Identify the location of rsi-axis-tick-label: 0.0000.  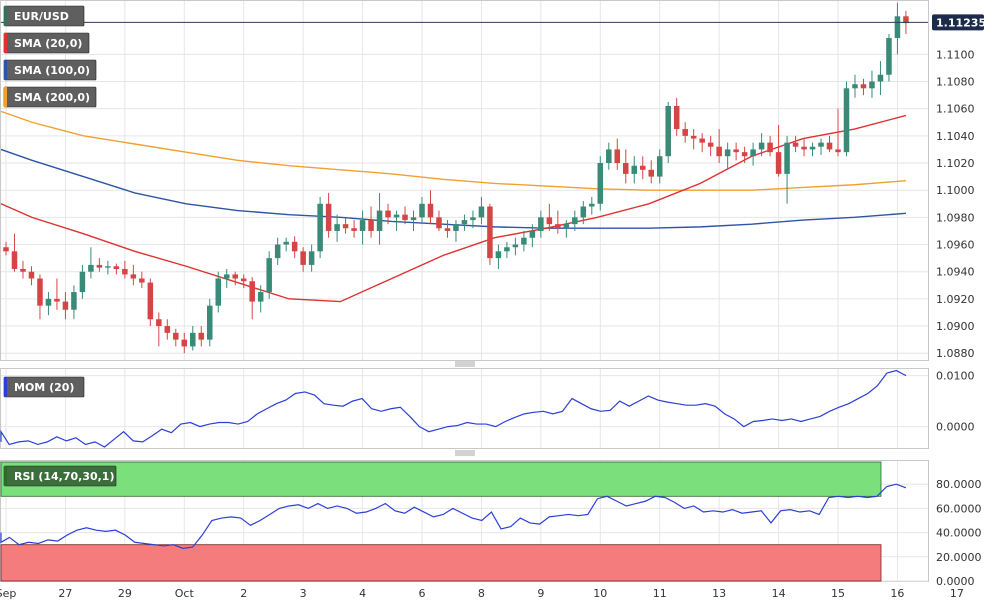
(955, 581).